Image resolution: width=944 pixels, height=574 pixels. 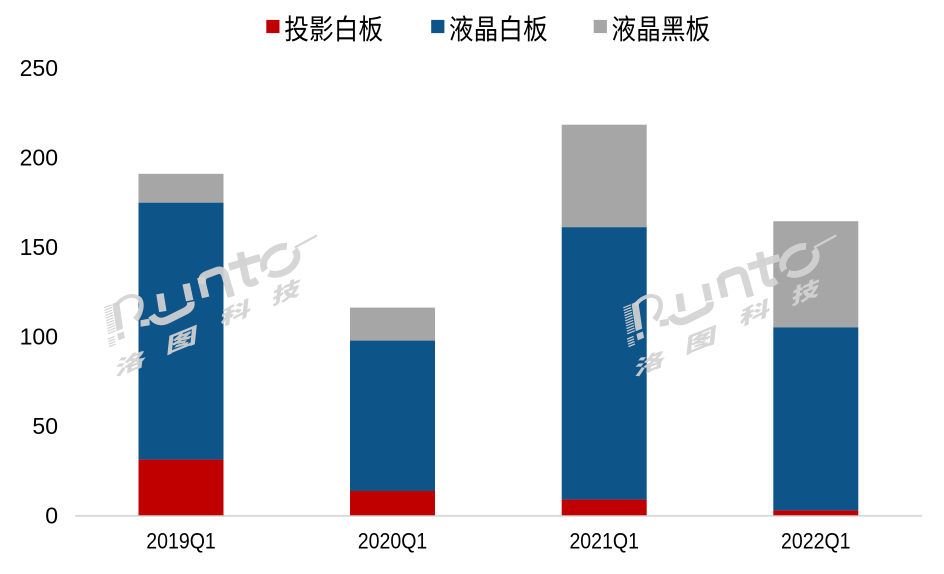 I want to click on svg-text: 150, so click(x=39, y=247).